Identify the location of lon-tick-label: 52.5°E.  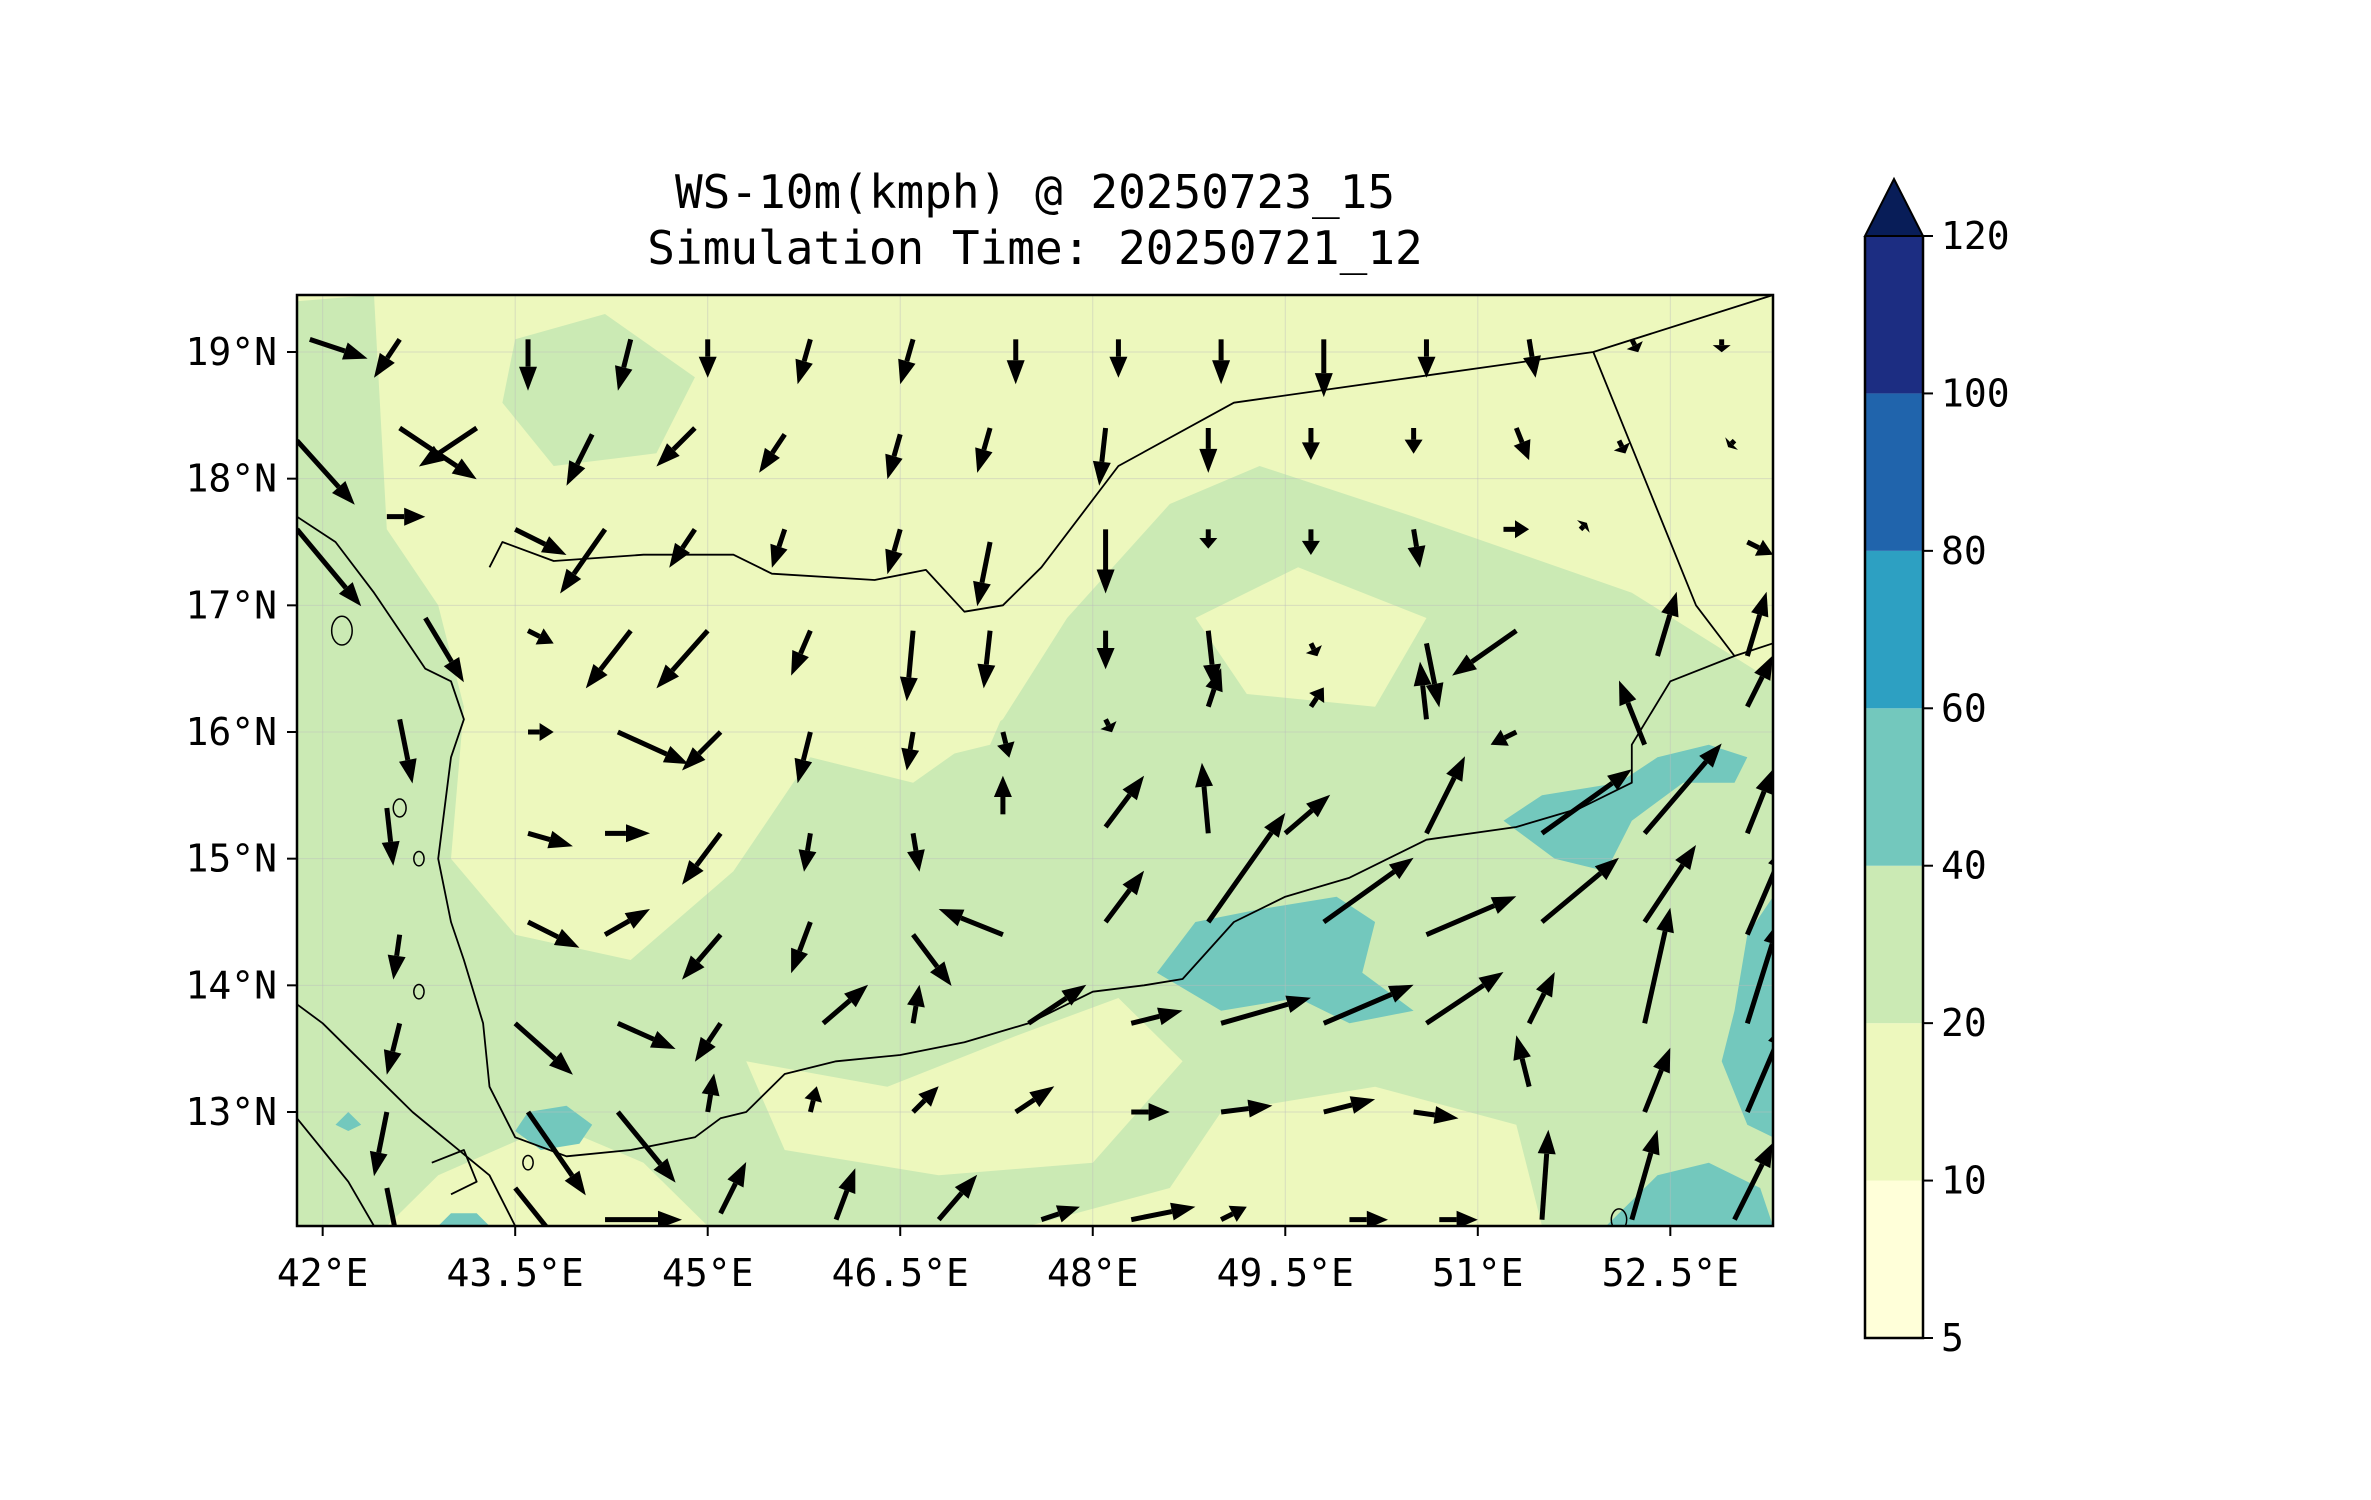
(1670, 1273).